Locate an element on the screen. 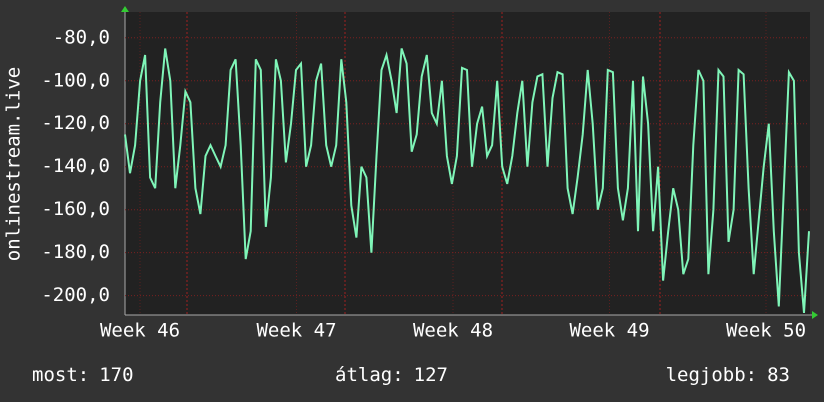  x-tick-label: Week 49 is located at coordinates (609, 331).